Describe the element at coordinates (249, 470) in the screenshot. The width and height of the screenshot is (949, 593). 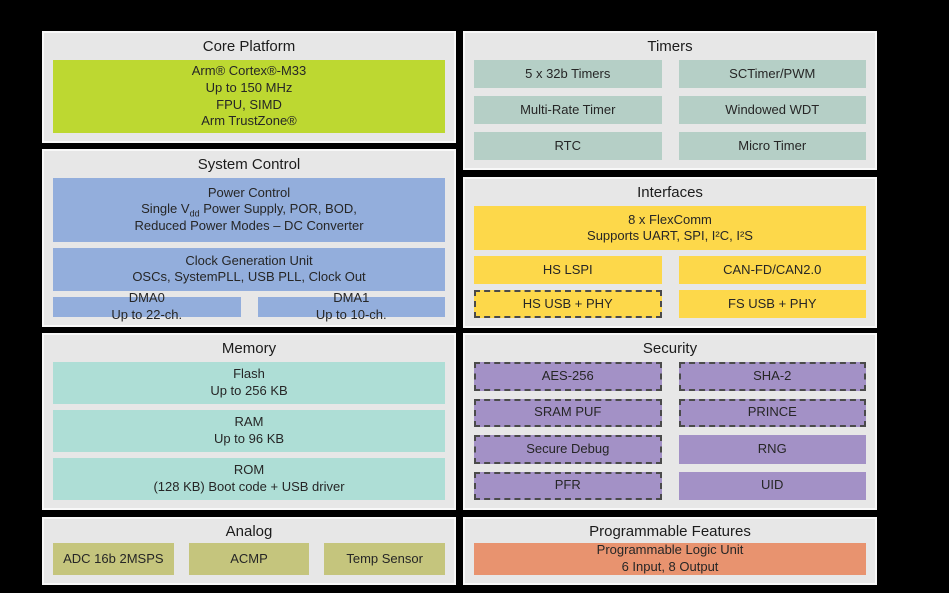
I see `rom-name-line: ROM` at that location.